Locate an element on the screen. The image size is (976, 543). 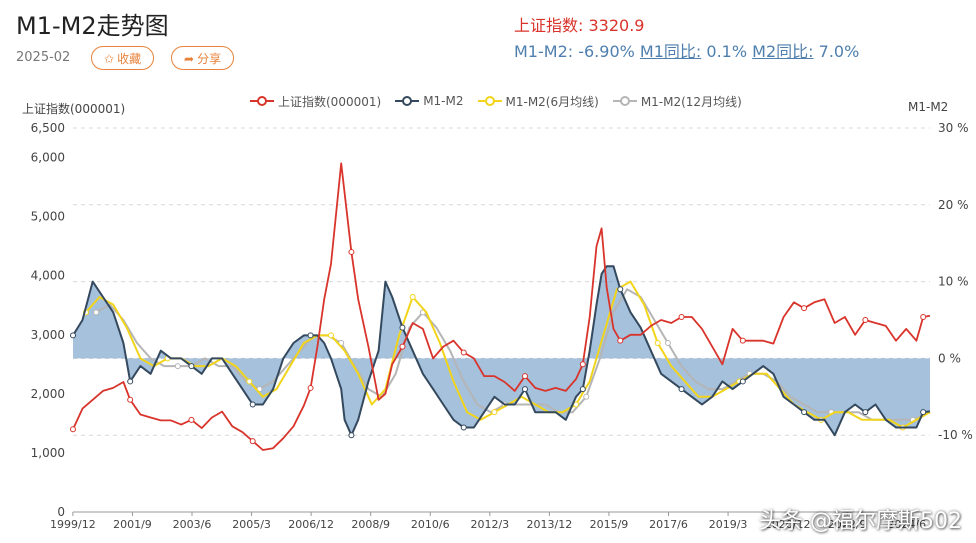
stats-line: M1-M2: -6.90% M1同比: 0.1% M2同比: 7.0% is located at coordinates (686, 50).